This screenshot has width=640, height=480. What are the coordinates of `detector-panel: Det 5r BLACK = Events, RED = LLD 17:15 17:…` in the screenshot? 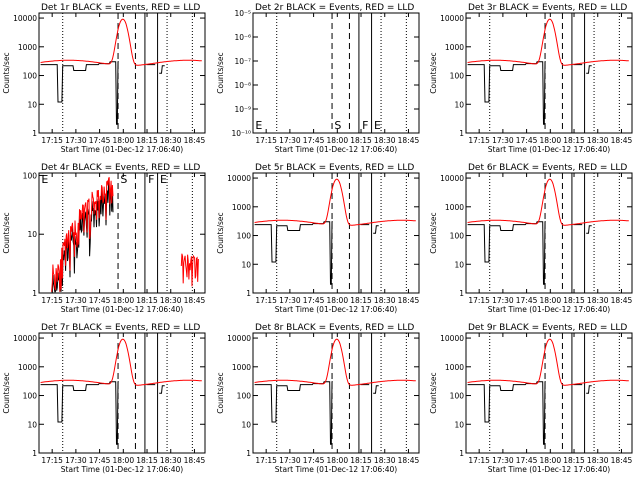 It's located at (318, 238).